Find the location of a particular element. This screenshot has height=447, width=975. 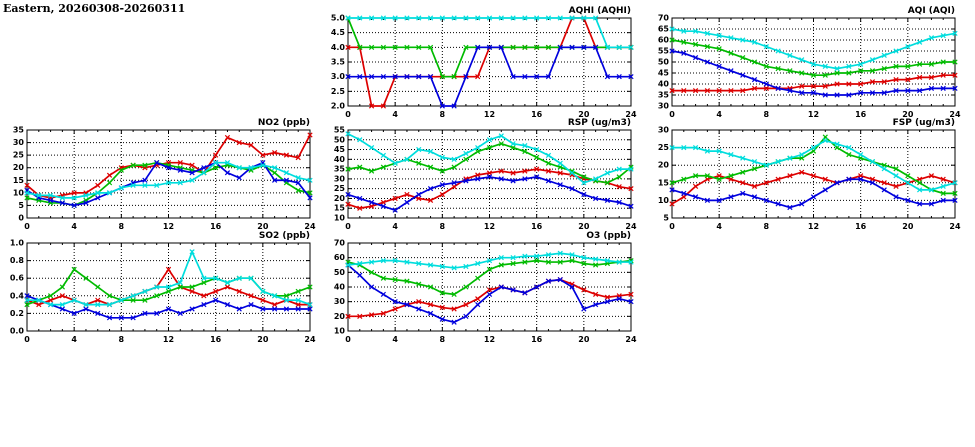

svg-text: 45 is located at coordinates (340, 149).